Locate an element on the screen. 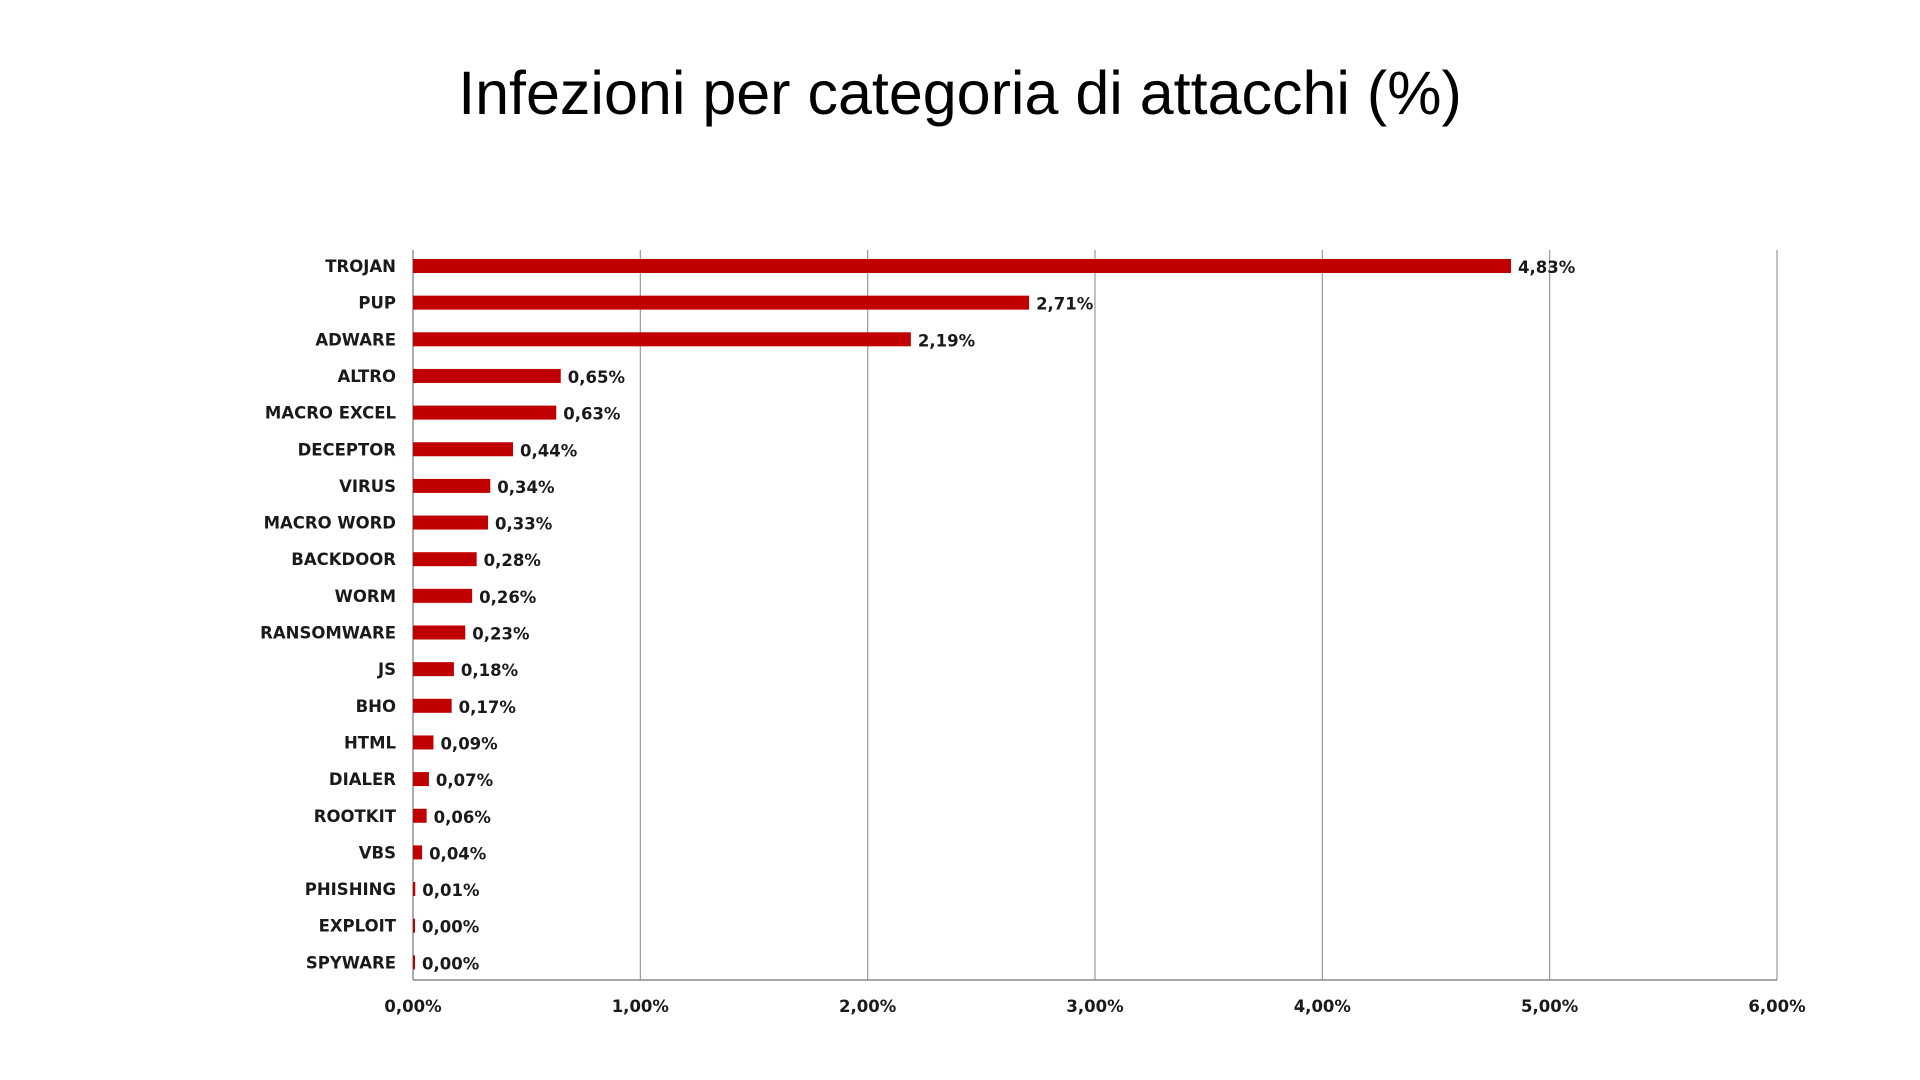  category-label: ADWARE is located at coordinates (355, 339).